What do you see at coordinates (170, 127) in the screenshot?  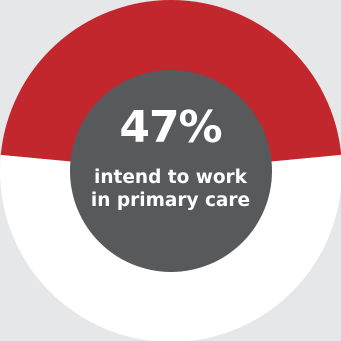 I see `percent-value: 47%` at bounding box center [170, 127].